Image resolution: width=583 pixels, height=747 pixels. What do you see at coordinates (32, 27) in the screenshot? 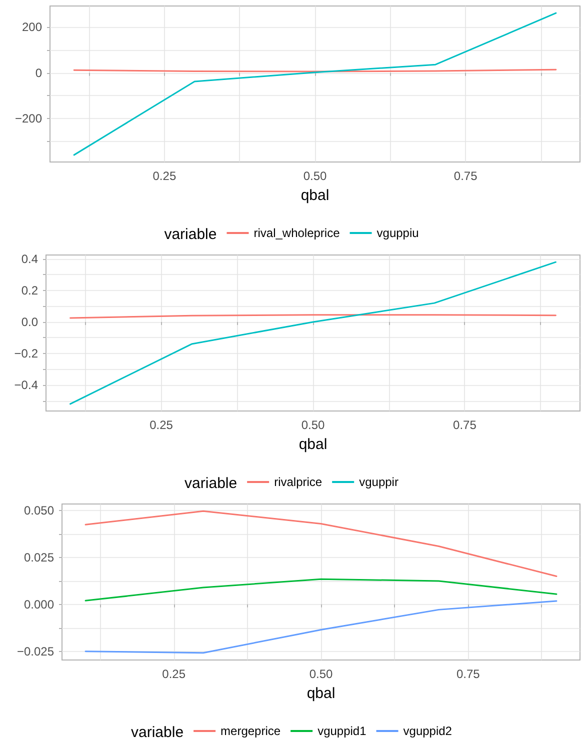
I see `y-tick-label: 200` at bounding box center [32, 27].